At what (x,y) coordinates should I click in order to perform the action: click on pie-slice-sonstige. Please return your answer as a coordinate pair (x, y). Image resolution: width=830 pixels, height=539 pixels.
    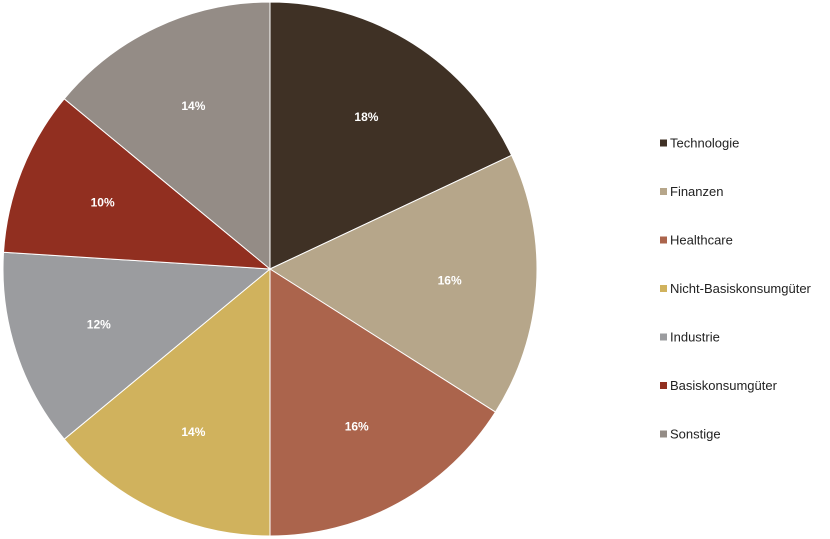
    Looking at the image, I should click on (167, 136).